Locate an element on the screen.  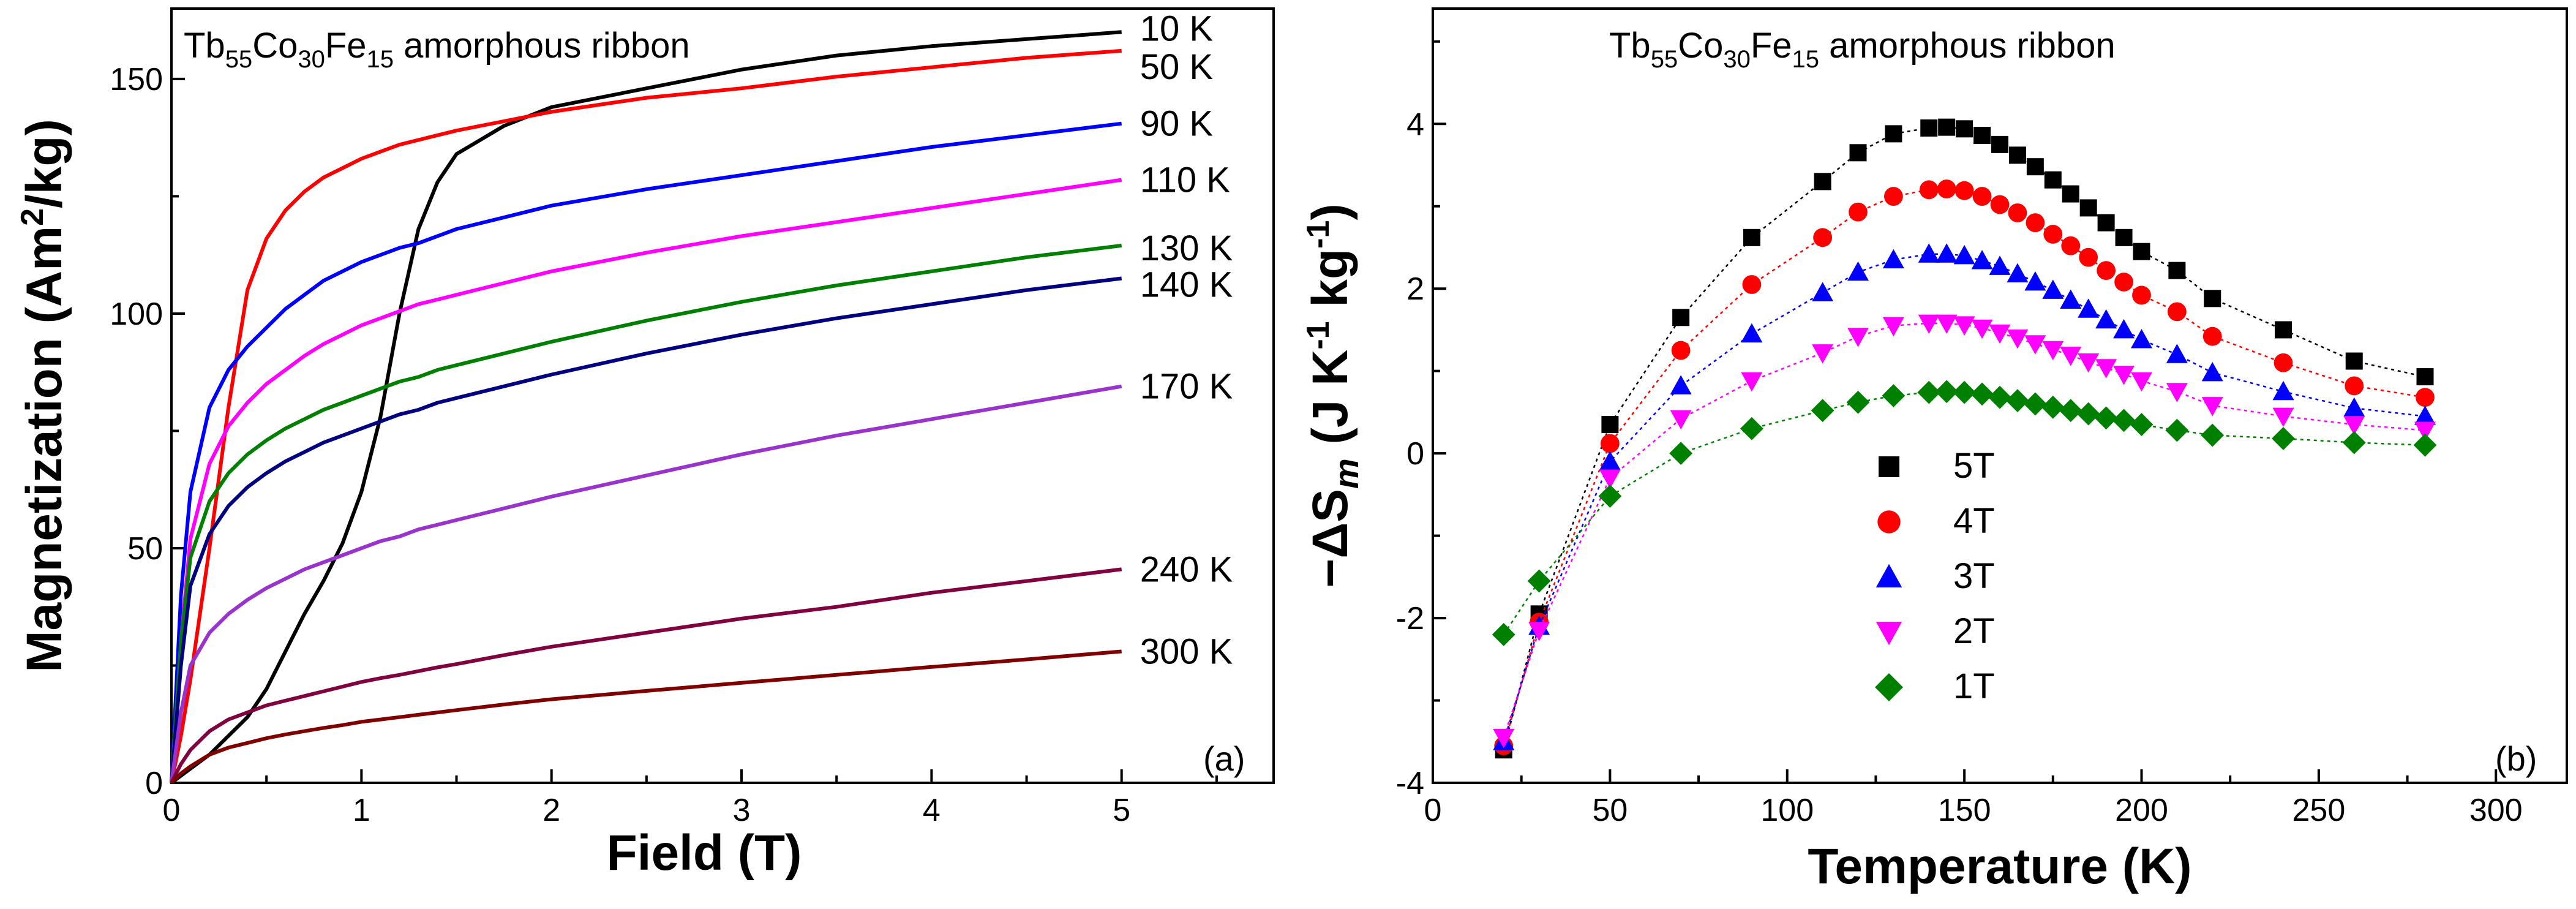
panel-b-x-tick-label: 100 is located at coordinates (1787, 811).